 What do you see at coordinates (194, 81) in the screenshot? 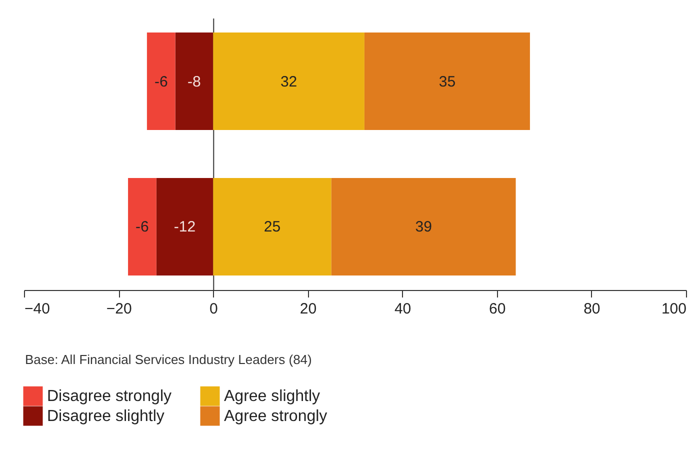
I see `data-label: -8` at bounding box center [194, 81].